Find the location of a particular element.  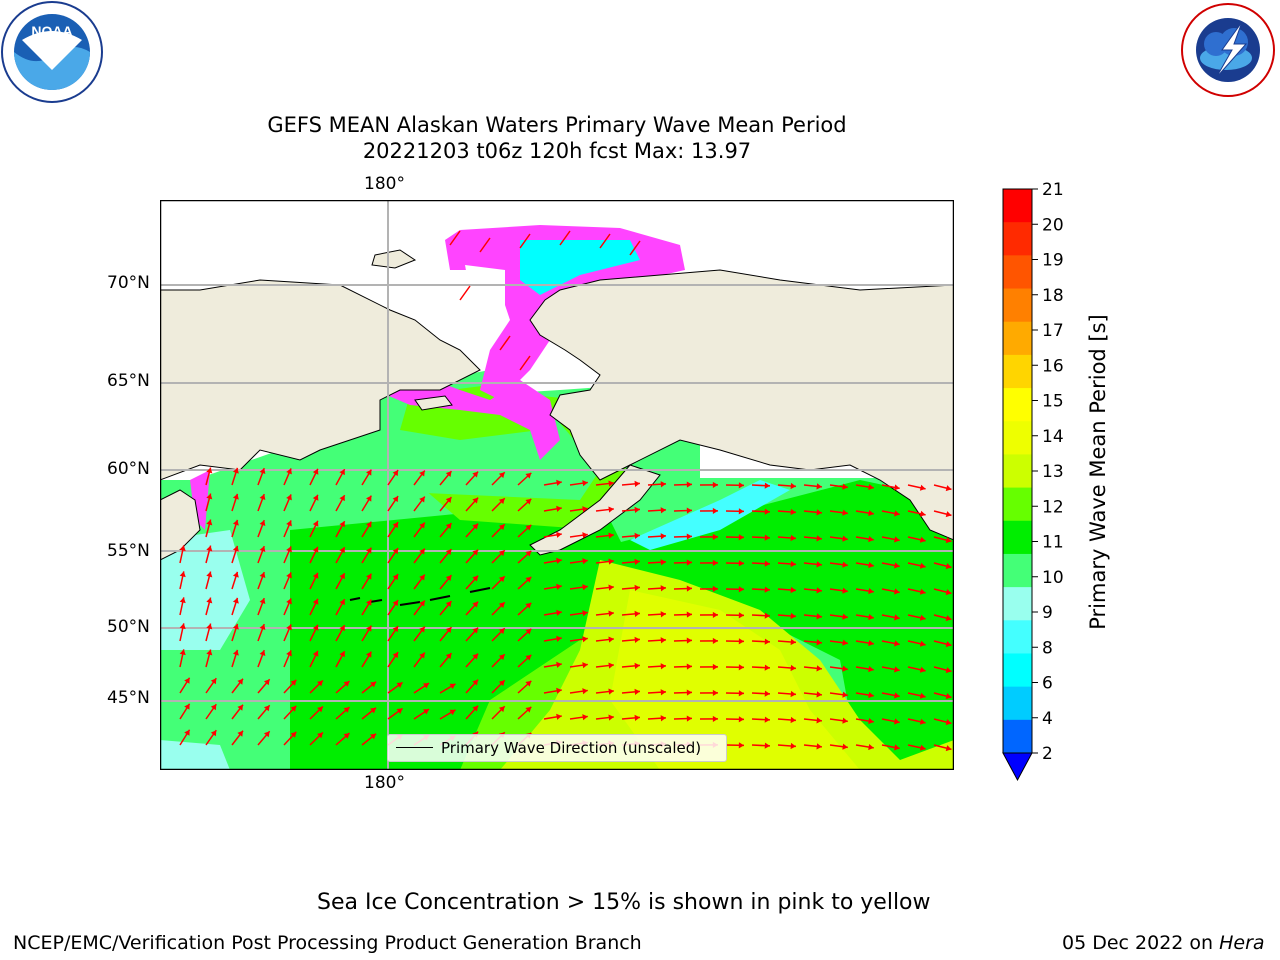

land-st-lawrence-island is located at coordinates (433, 403).